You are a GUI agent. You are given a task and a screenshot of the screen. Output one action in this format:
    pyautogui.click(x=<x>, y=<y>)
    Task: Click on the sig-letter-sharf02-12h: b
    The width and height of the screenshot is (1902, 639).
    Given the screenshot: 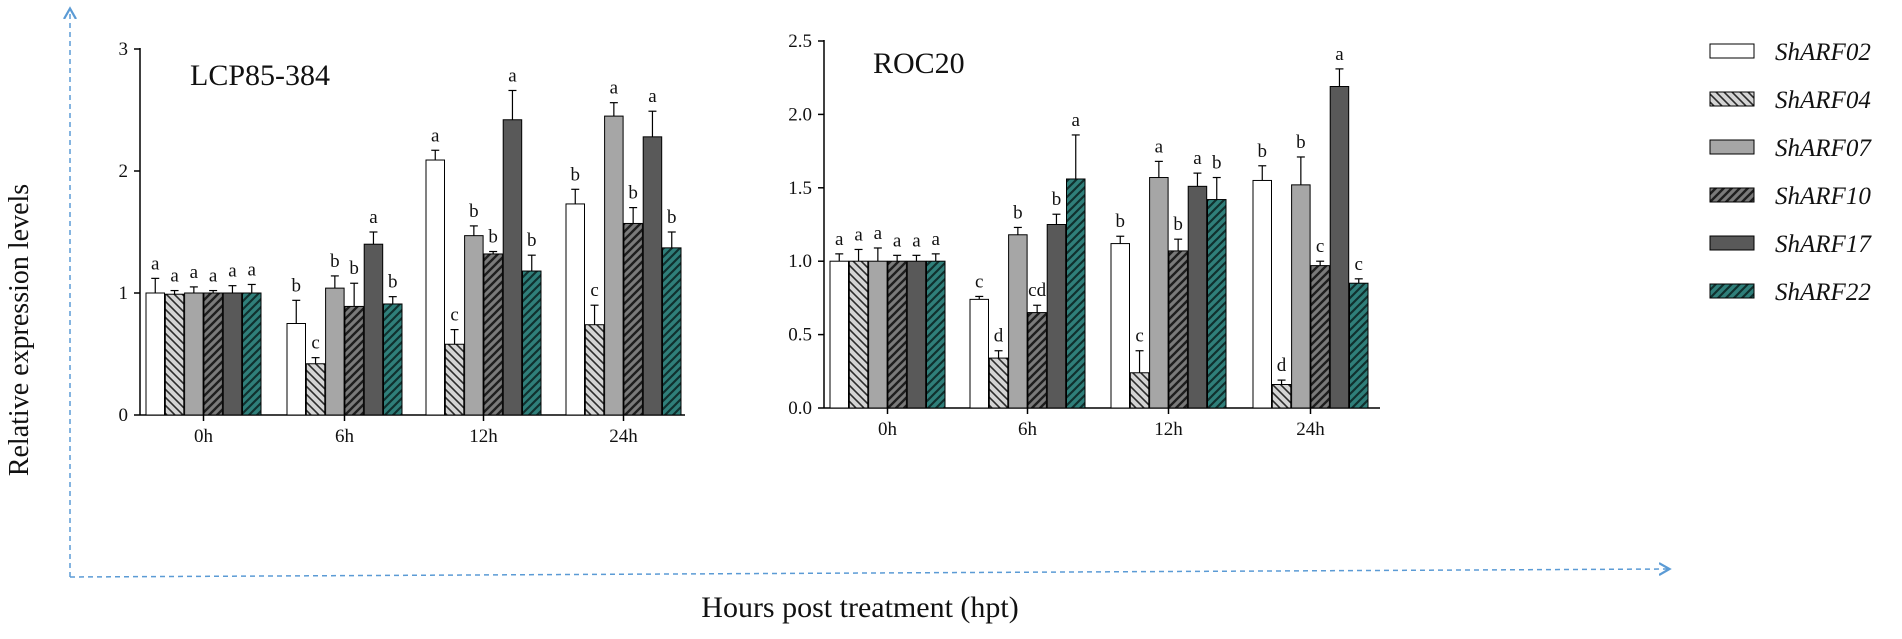 What is the action you would take?
    pyautogui.click(x=1121, y=221)
    